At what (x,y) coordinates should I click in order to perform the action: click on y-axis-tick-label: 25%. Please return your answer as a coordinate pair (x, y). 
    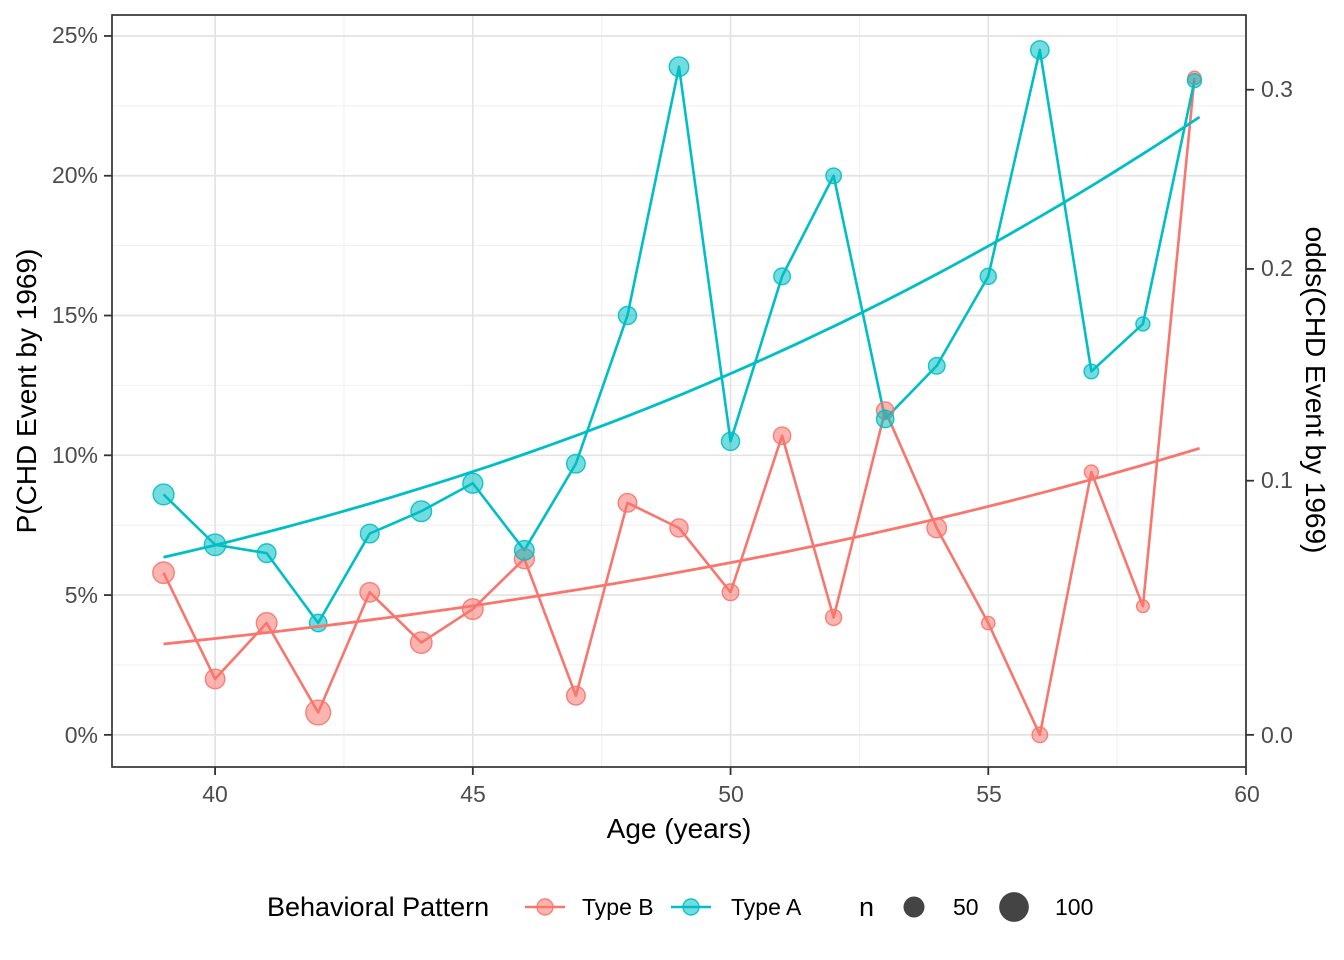
    Looking at the image, I should click on (74, 35).